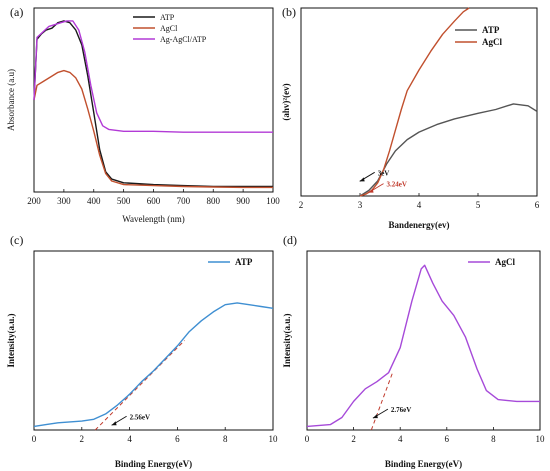 Image resolution: width=550 pixels, height=471 pixels. I want to click on annotation-label: 3eV, so click(384, 173).